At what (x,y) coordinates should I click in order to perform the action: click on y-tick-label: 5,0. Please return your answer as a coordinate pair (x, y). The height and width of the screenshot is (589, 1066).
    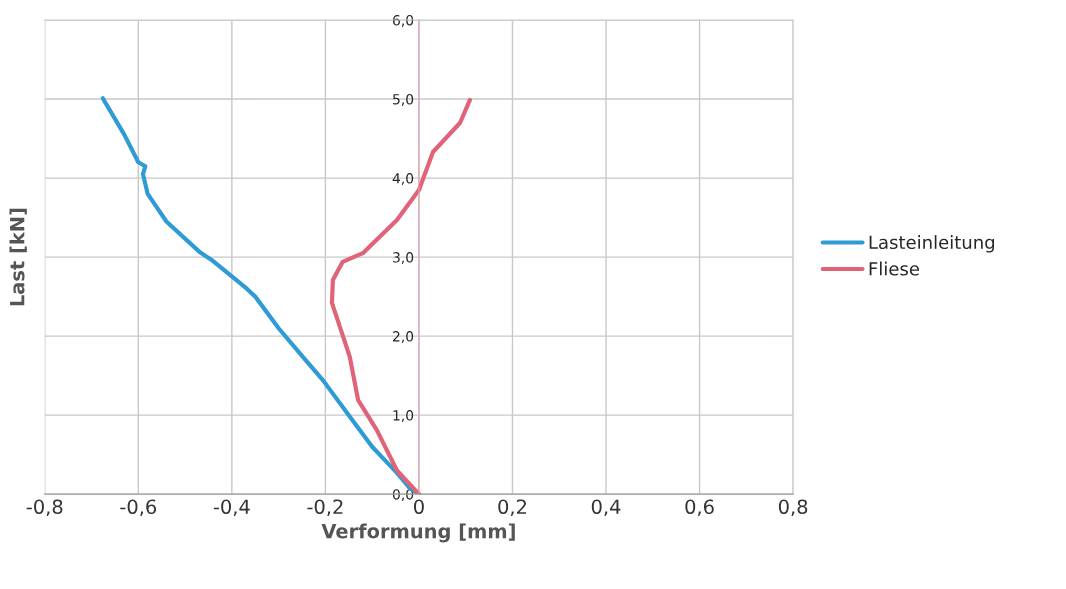
    Looking at the image, I should click on (403, 100).